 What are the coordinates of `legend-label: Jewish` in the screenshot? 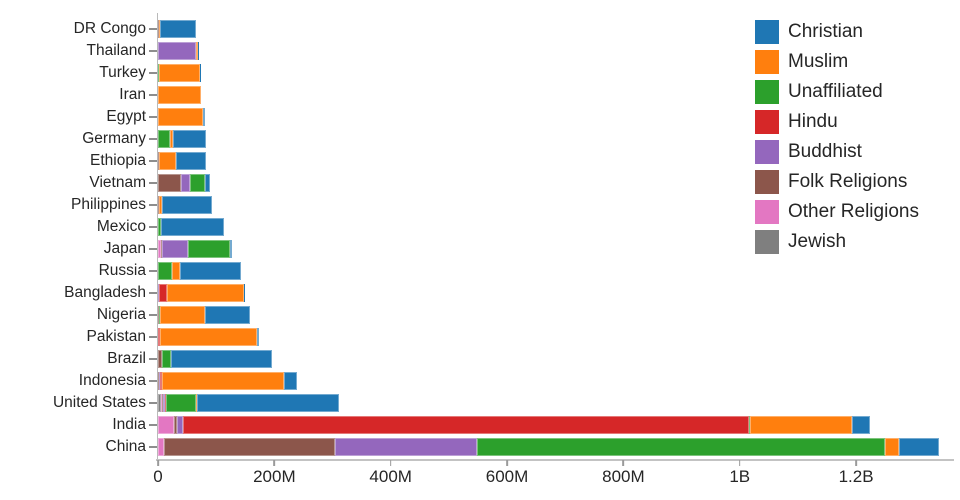 It's located at (817, 241).